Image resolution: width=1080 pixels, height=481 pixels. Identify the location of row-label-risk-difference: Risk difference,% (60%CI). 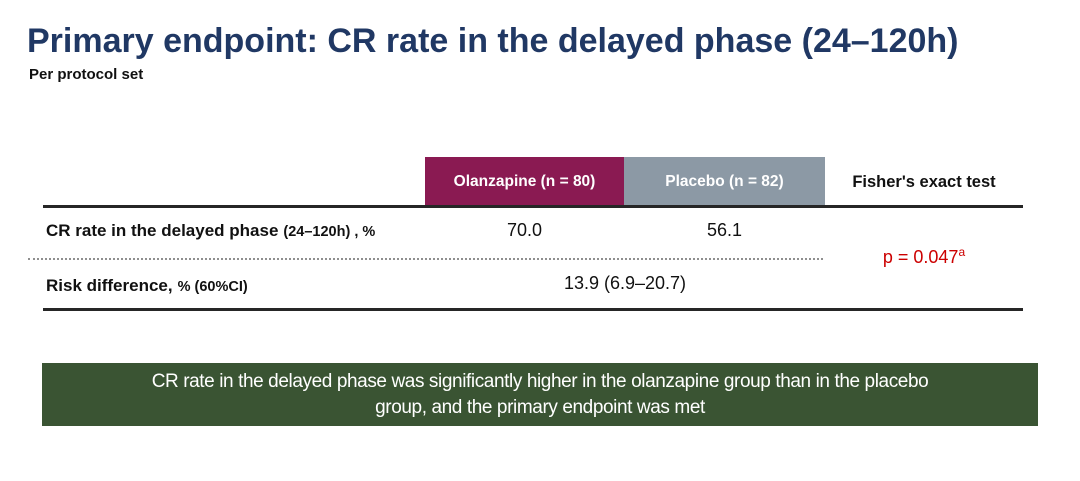
(147, 286).